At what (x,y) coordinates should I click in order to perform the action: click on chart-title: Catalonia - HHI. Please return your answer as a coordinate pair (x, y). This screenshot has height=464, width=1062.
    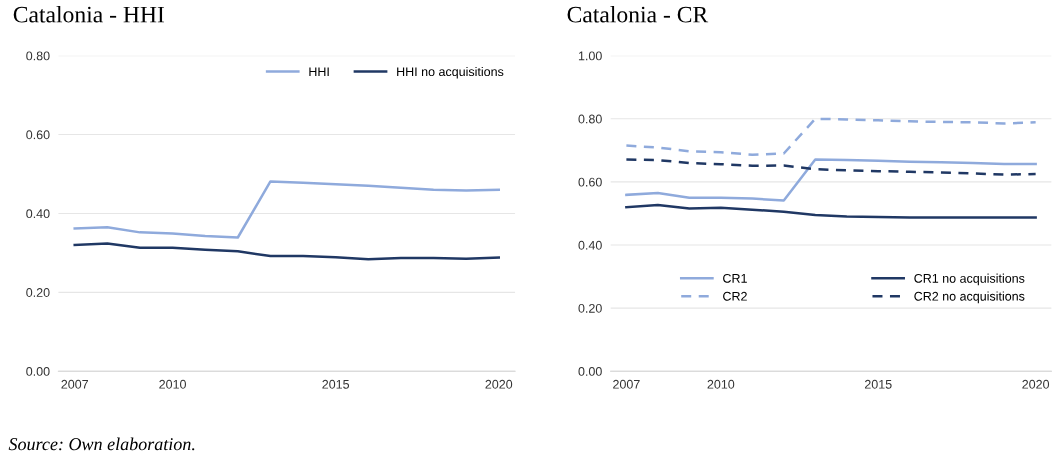
    Looking at the image, I should click on (89, 14).